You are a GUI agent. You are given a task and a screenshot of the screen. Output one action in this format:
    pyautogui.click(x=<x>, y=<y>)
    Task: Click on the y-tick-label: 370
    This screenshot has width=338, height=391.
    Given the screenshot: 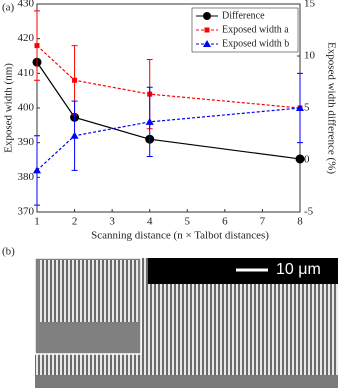 What is the action you would take?
    pyautogui.click(x=26, y=212)
    